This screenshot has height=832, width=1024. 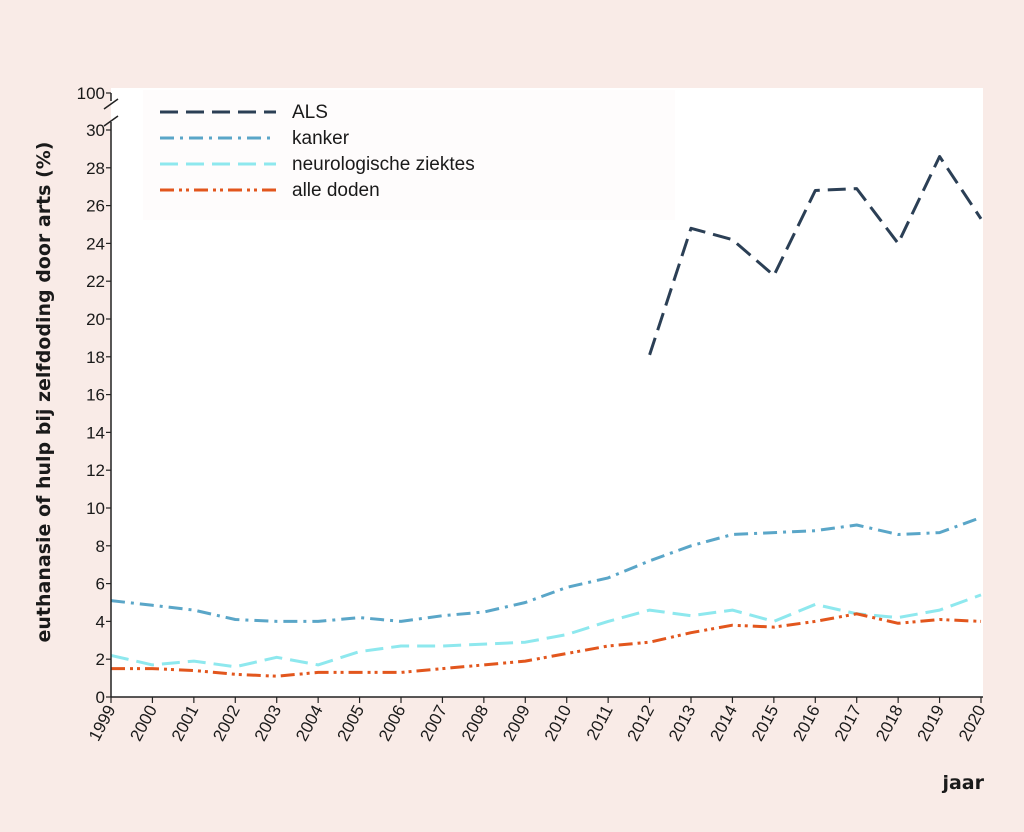 What do you see at coordinates (226, 723) in the screenshot?
I see `x-tick-label: 2002` at bounding box center [226, 723].